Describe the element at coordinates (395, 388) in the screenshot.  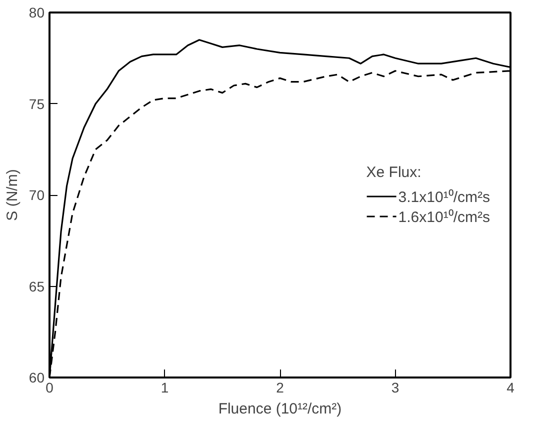
I see `x-tick-label: 3` at that location.